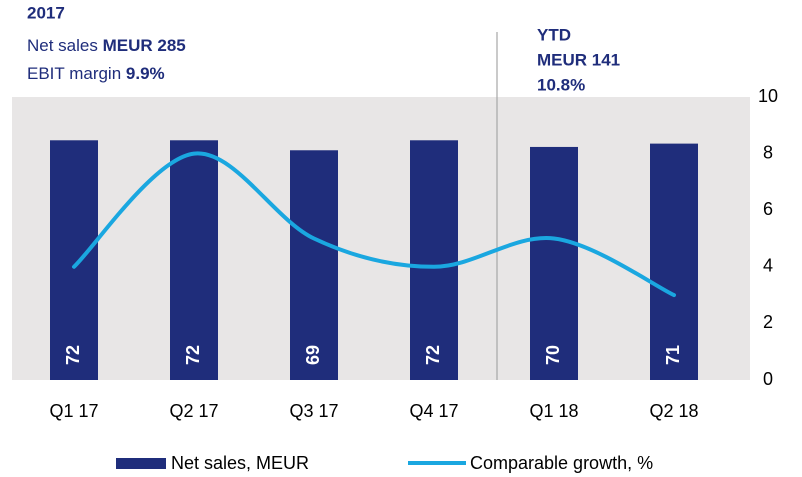  I want to click on net-sales-annotation: Net sales MEUR 285, so click(106, 45).